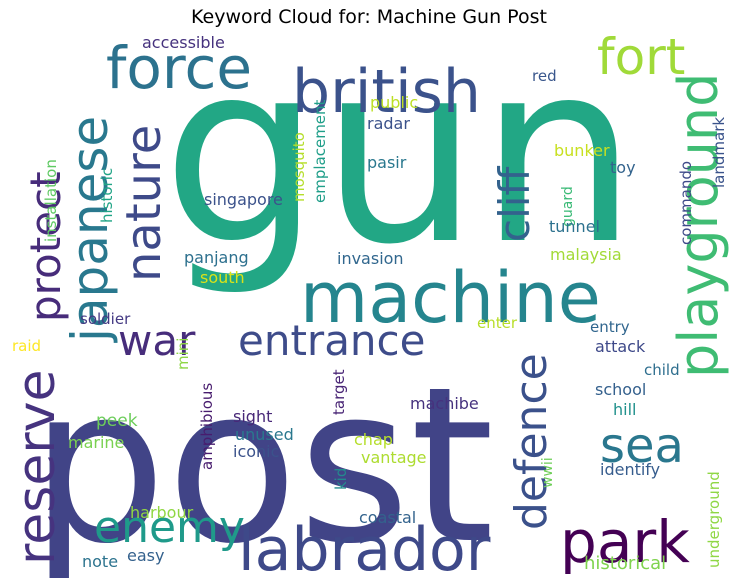 The image size is (738, 583). I want to click on word-entry: entry, so click(610, 327).